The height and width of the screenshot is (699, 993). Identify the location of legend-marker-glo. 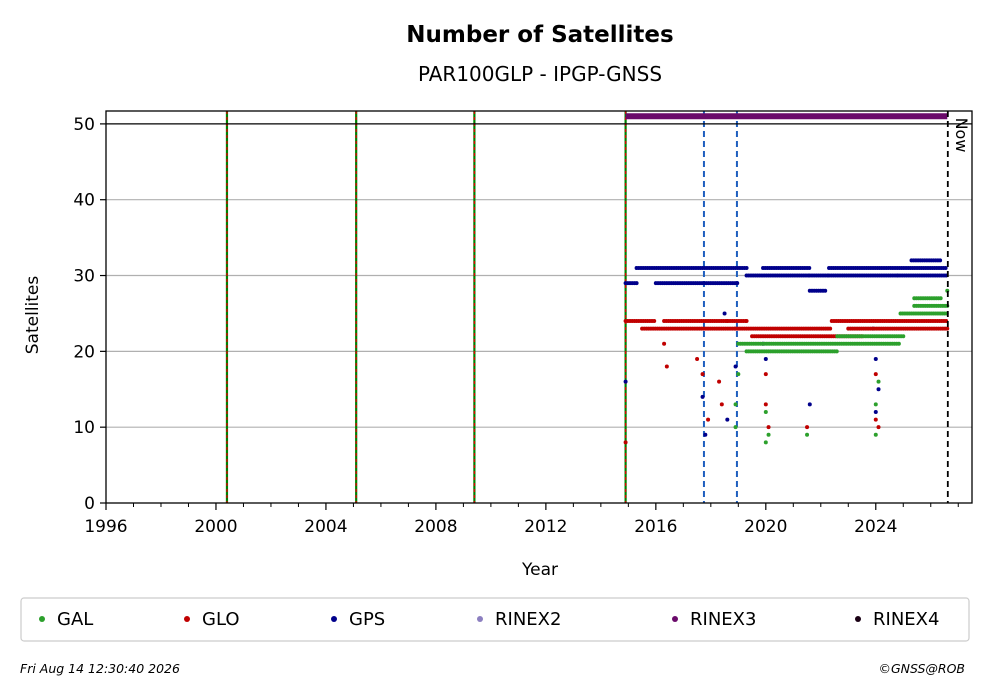
(187, 619).